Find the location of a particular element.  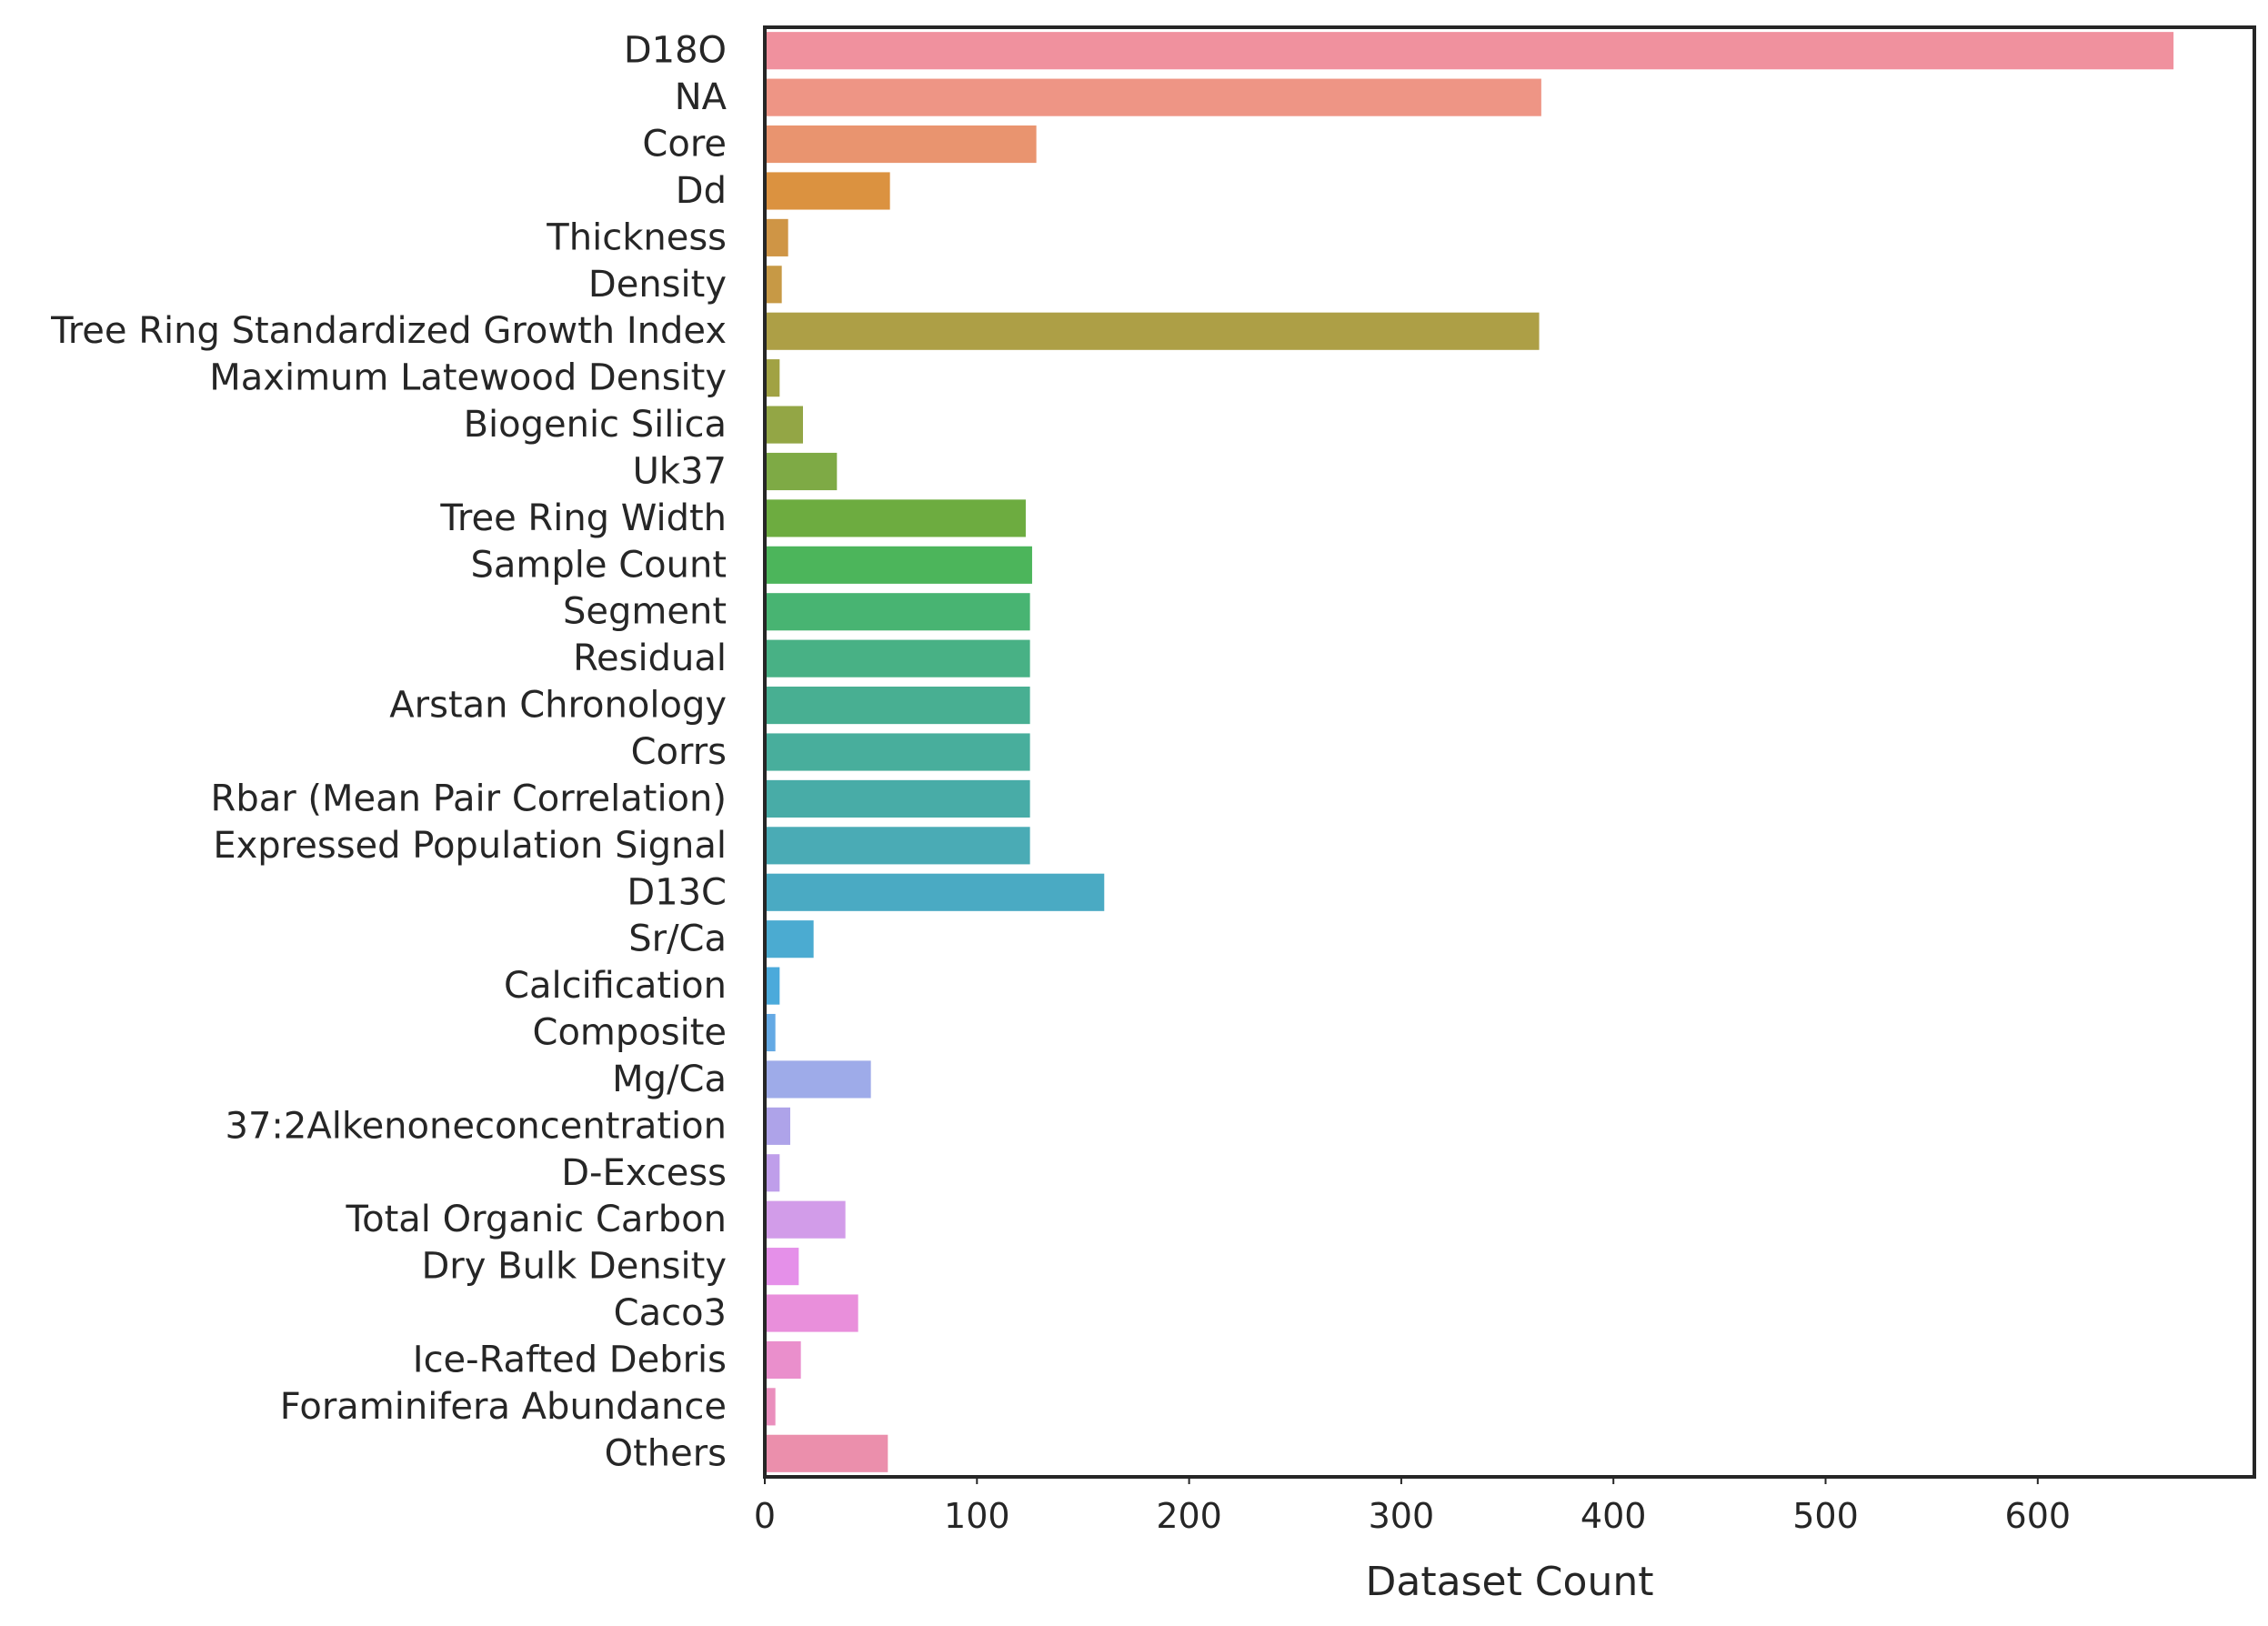

y-tick-label: Expressed Population Signal is located at coordinates (470, 846).